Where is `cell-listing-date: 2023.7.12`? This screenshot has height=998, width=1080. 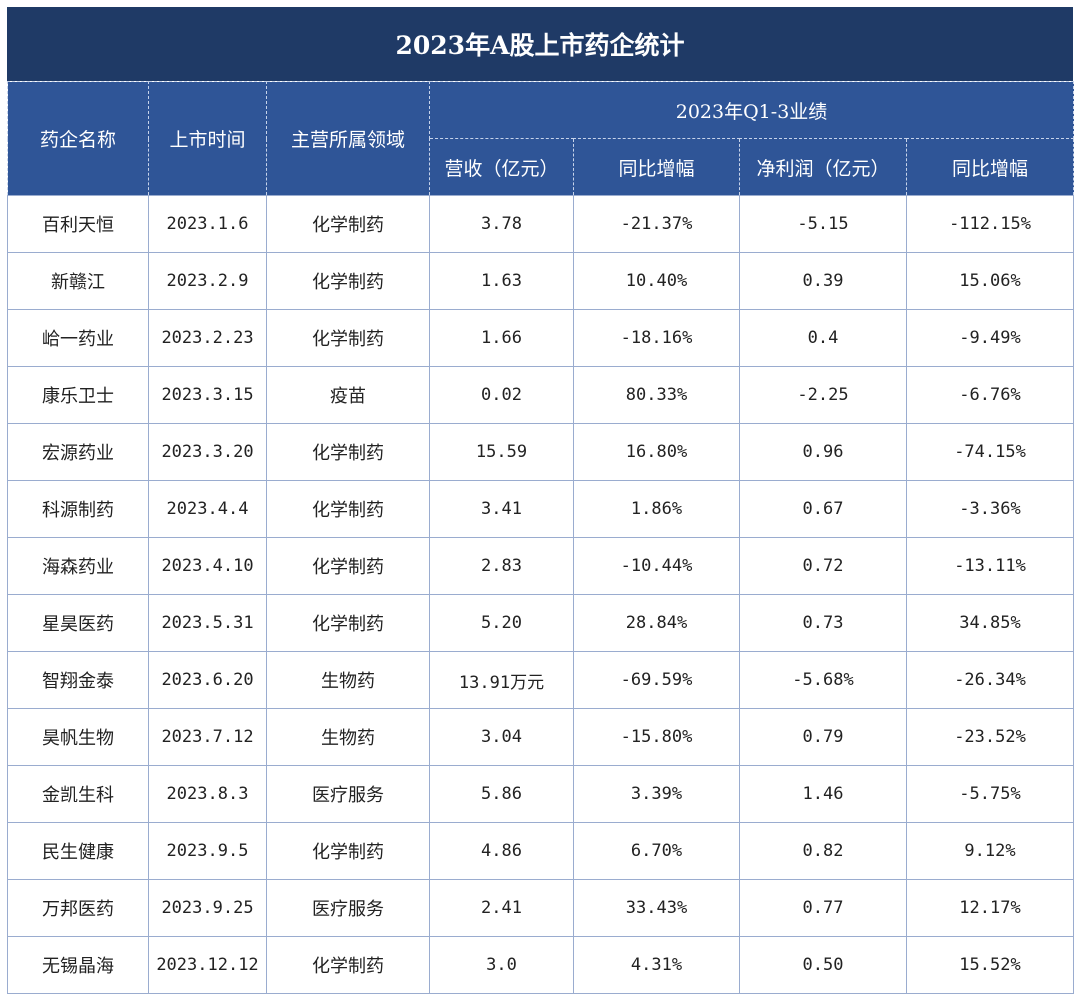 cell-listing-date: 2023.7.12 is located at coordinates (207, 737).